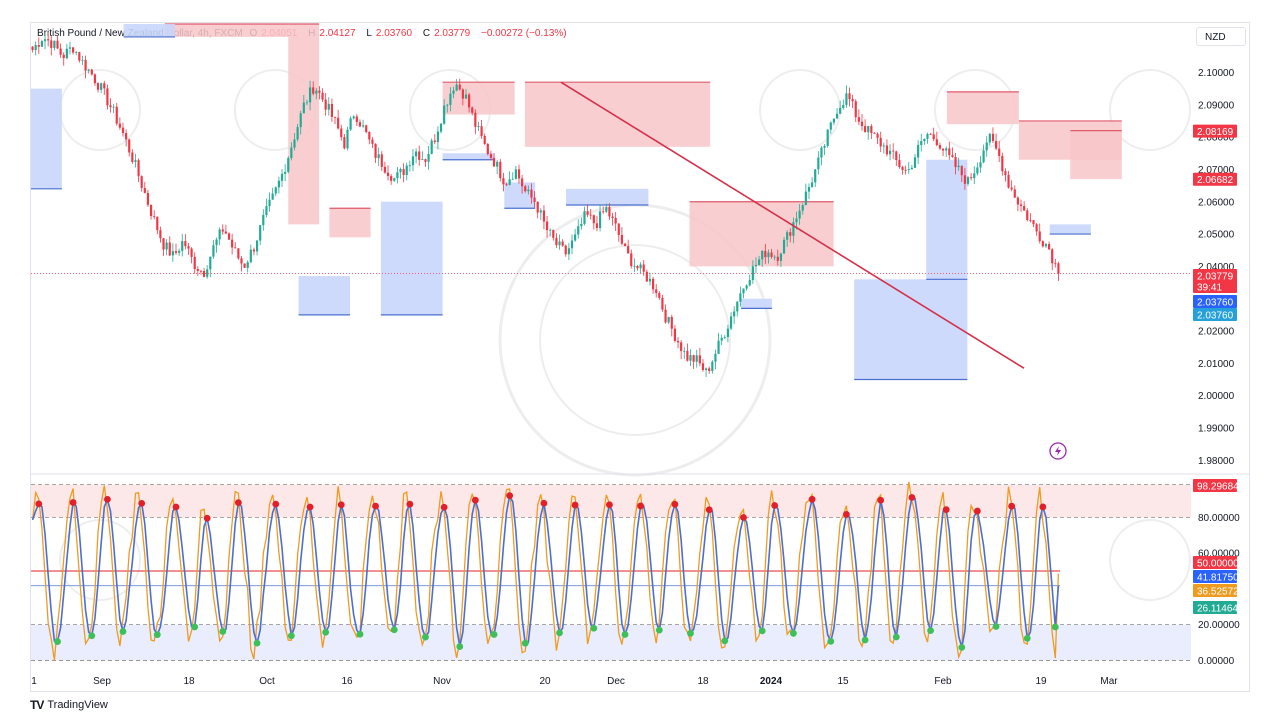 Image resolution: width=1280 pixels, height=720 pixels. Describe the element at coordinates (616, 681) in the screenshot. I see `time-tick-label: Dec` at that location.